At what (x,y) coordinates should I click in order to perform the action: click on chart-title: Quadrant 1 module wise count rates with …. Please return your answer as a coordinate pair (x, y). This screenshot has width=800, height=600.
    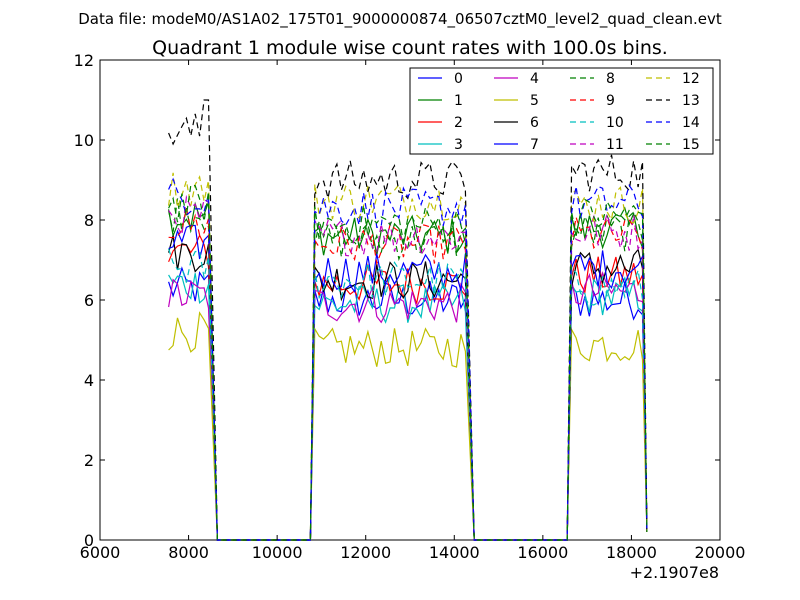
    Looking at the image, I should click on (410, 48).